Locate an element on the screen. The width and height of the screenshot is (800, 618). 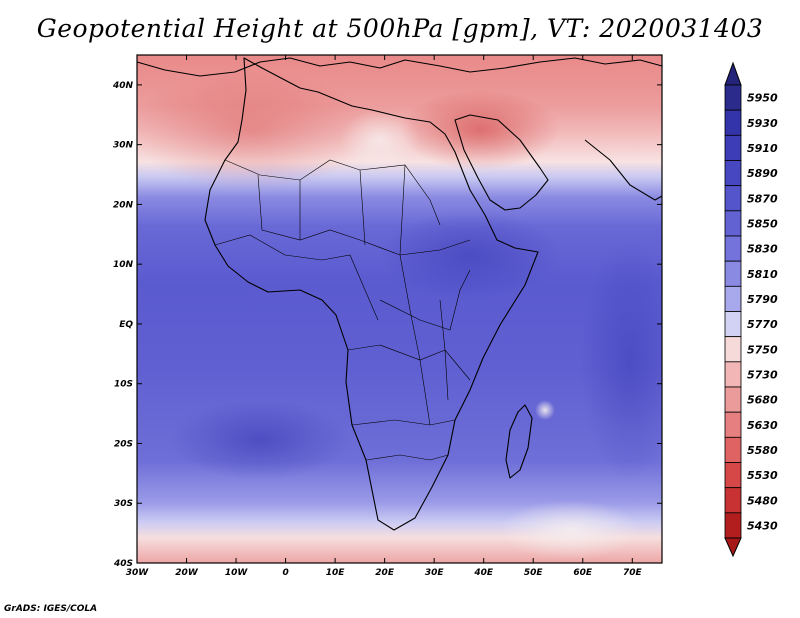
colorbar-label: 5910 is located at coordinates (762, 148).